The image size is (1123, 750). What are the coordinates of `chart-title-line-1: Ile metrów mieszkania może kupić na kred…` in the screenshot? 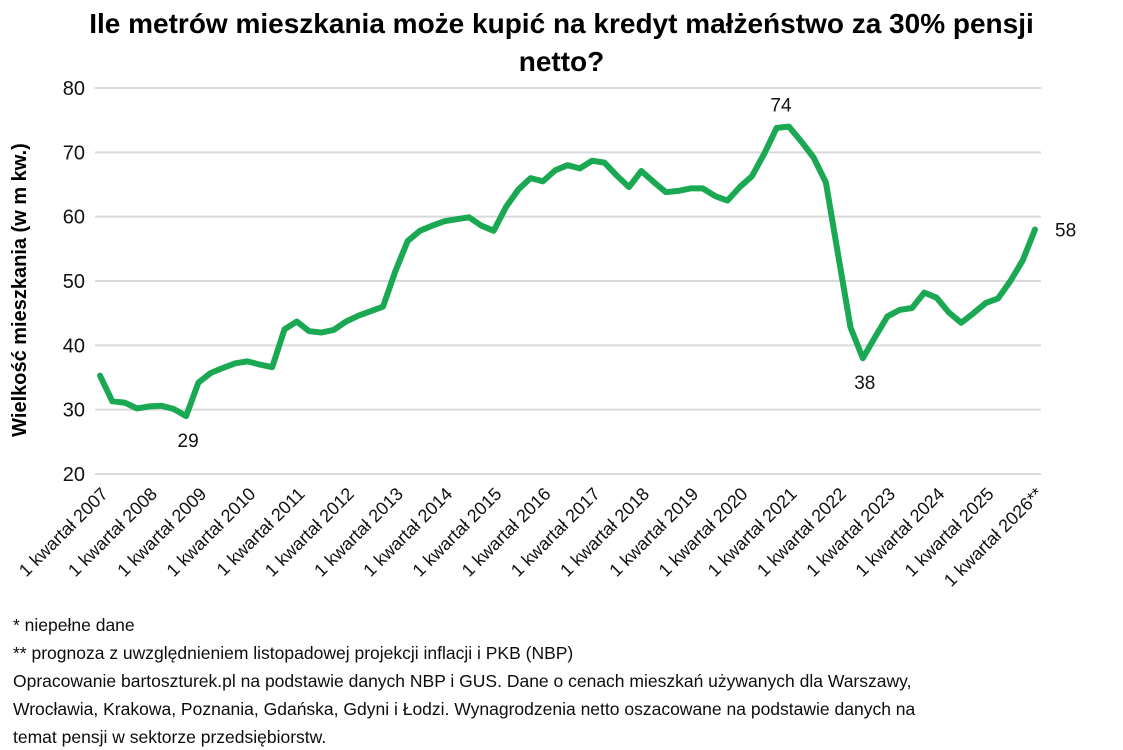 It's located at (561, 23).